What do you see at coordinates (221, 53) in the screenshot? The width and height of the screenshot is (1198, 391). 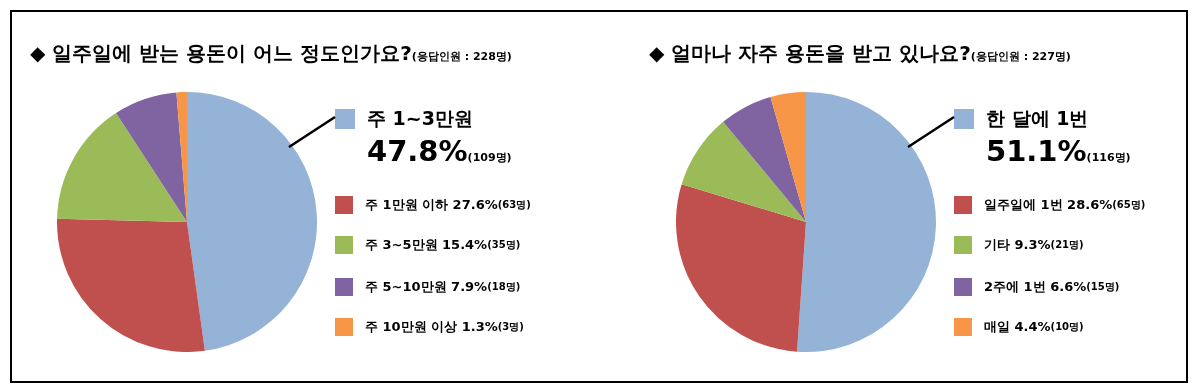 I see `chart-title: ◆ 일주일에 받는 용돈이 어느 정도인가요?` at bounding box center [221, 53].